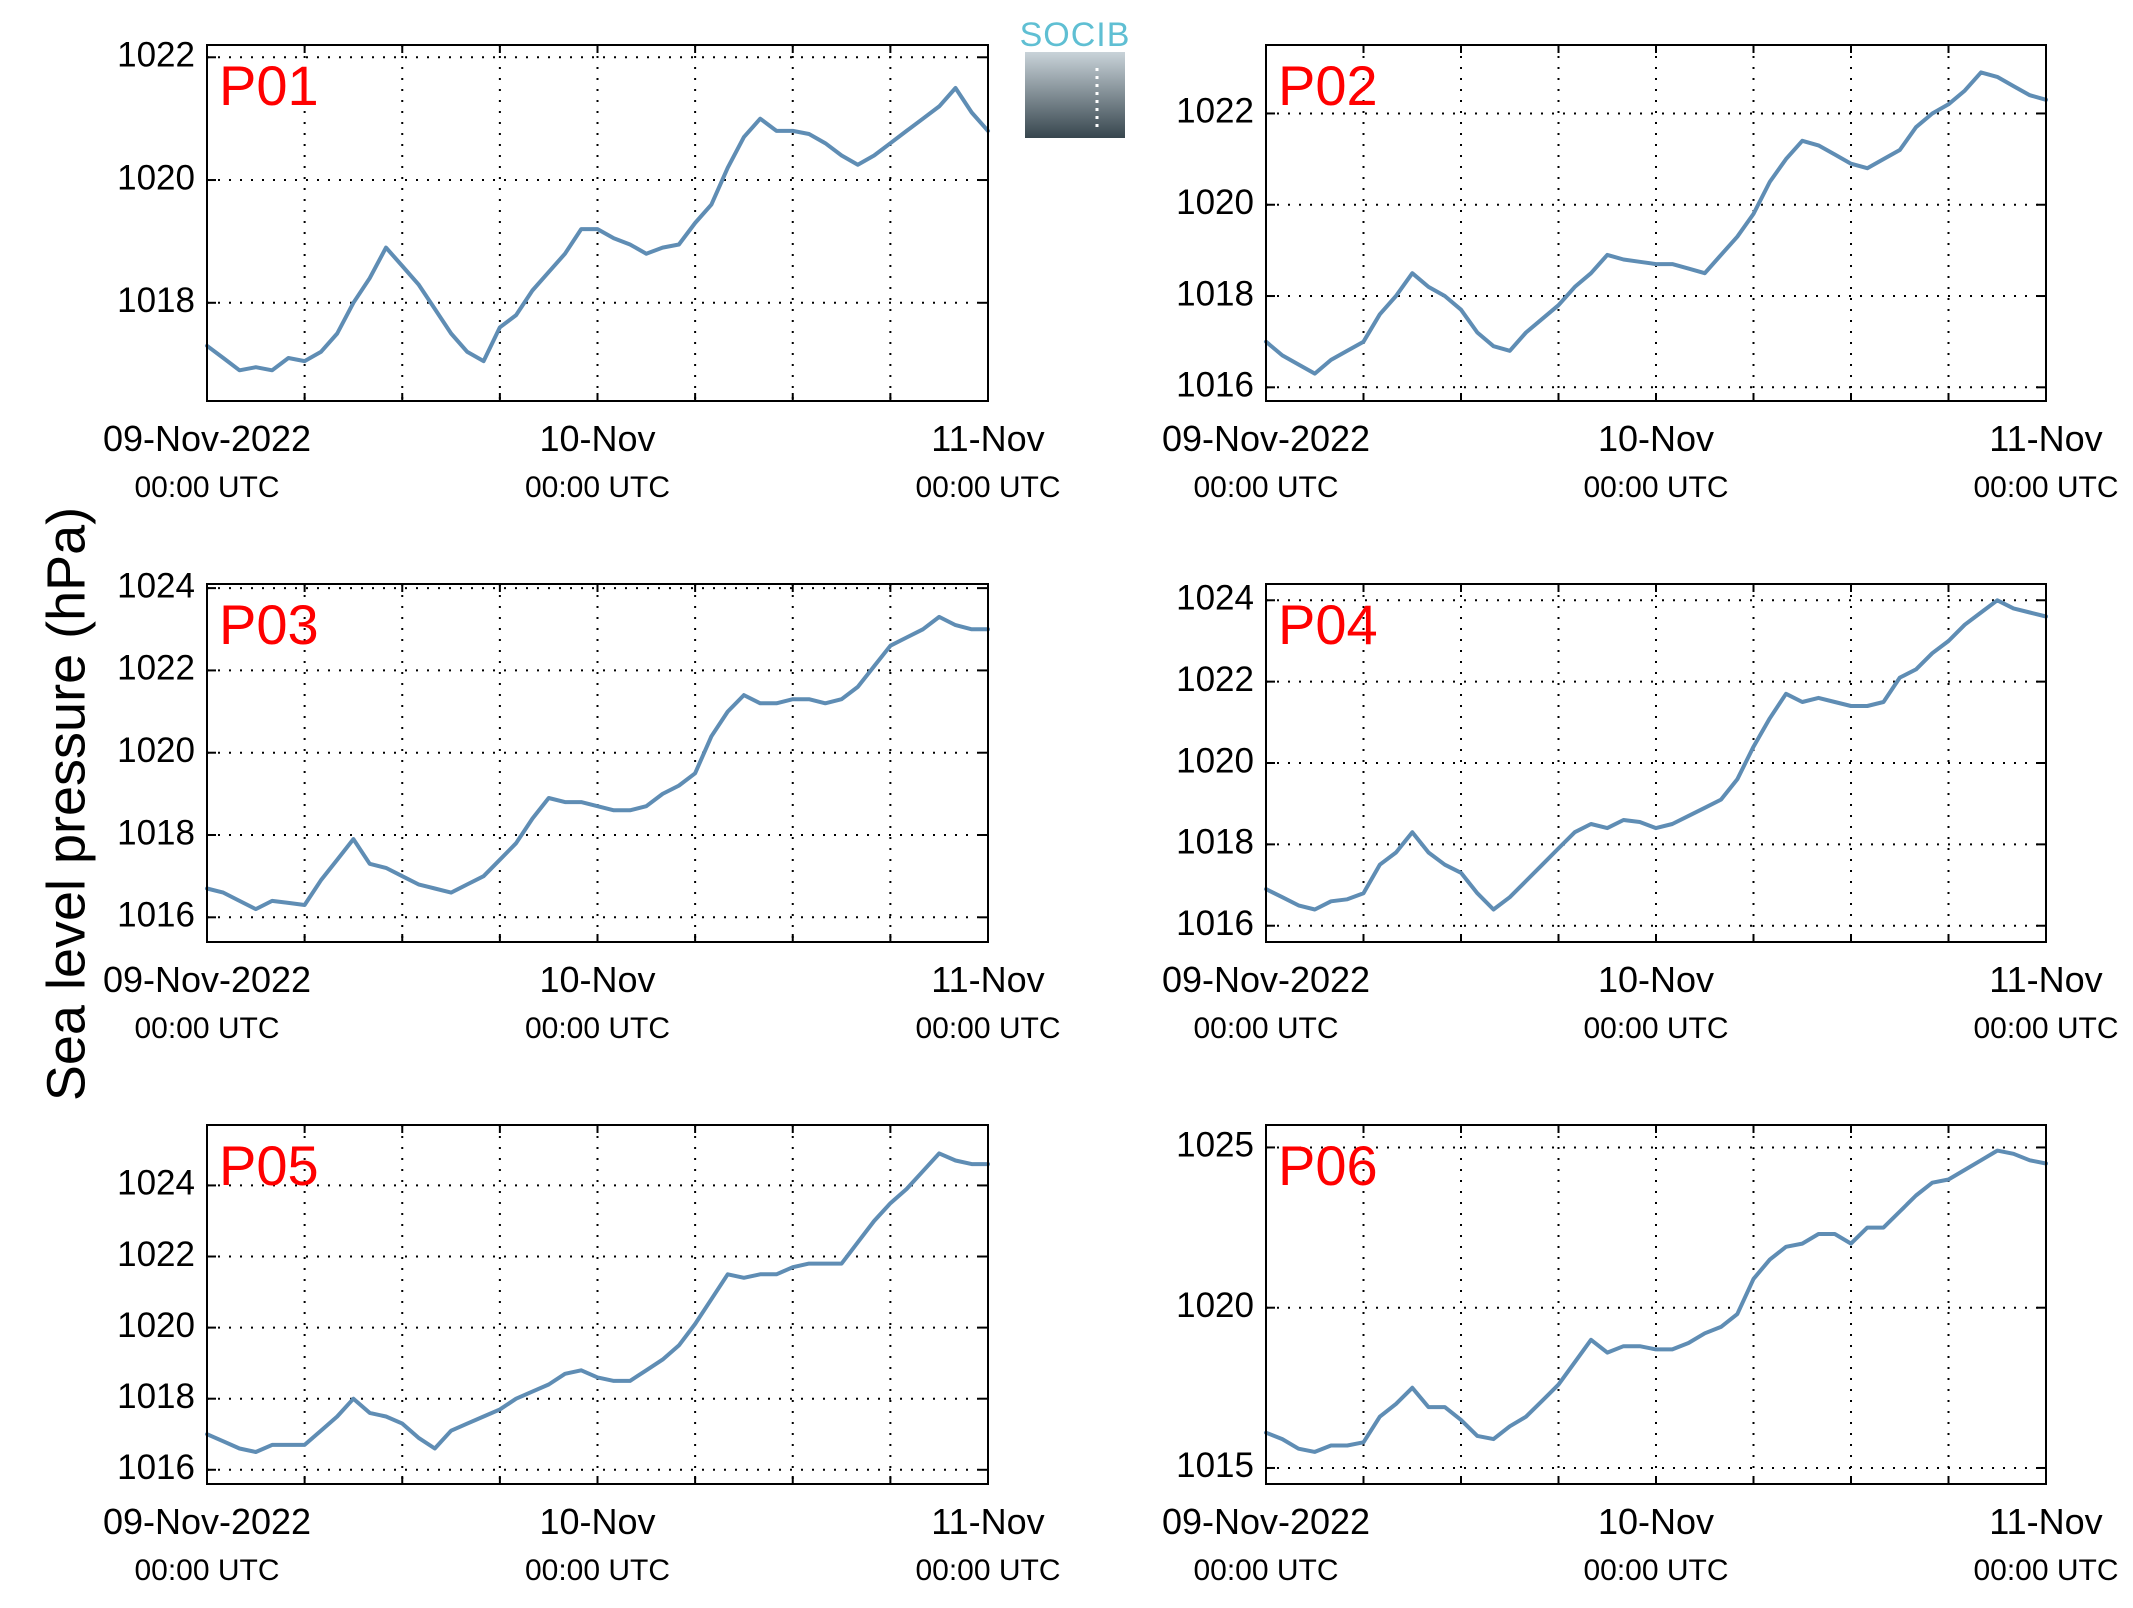  Describe the element at coordinates (269, 624) in the screenshot. I see `panel-label: P03` at that location.